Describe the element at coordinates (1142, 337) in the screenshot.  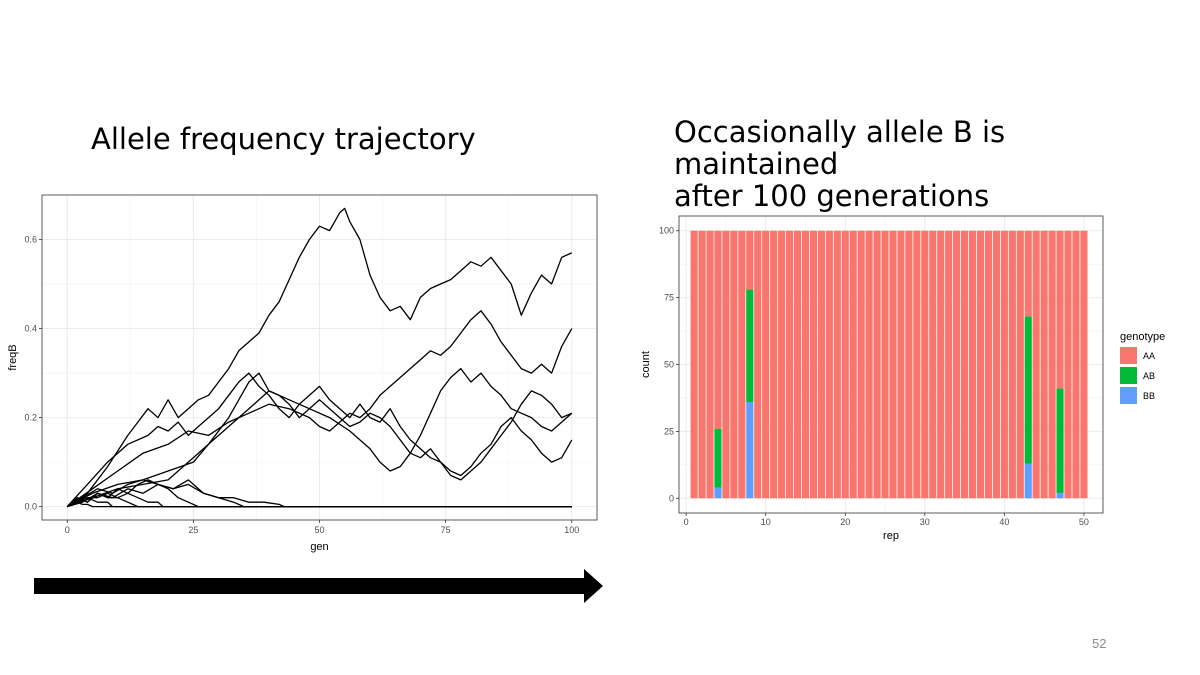
I see `legend-title: genotype` at that location.